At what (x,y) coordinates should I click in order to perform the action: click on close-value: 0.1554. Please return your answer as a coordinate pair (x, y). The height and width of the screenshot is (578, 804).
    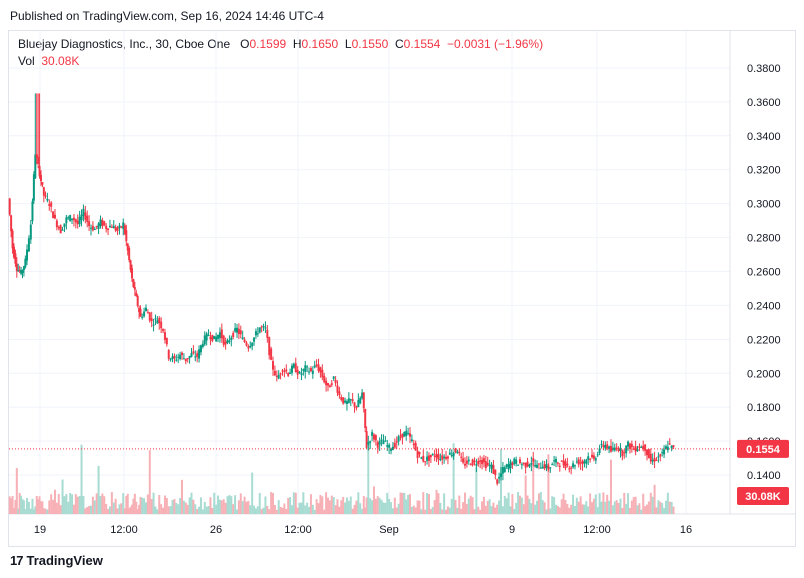
    Looking at the image, I should click on (422, 44).